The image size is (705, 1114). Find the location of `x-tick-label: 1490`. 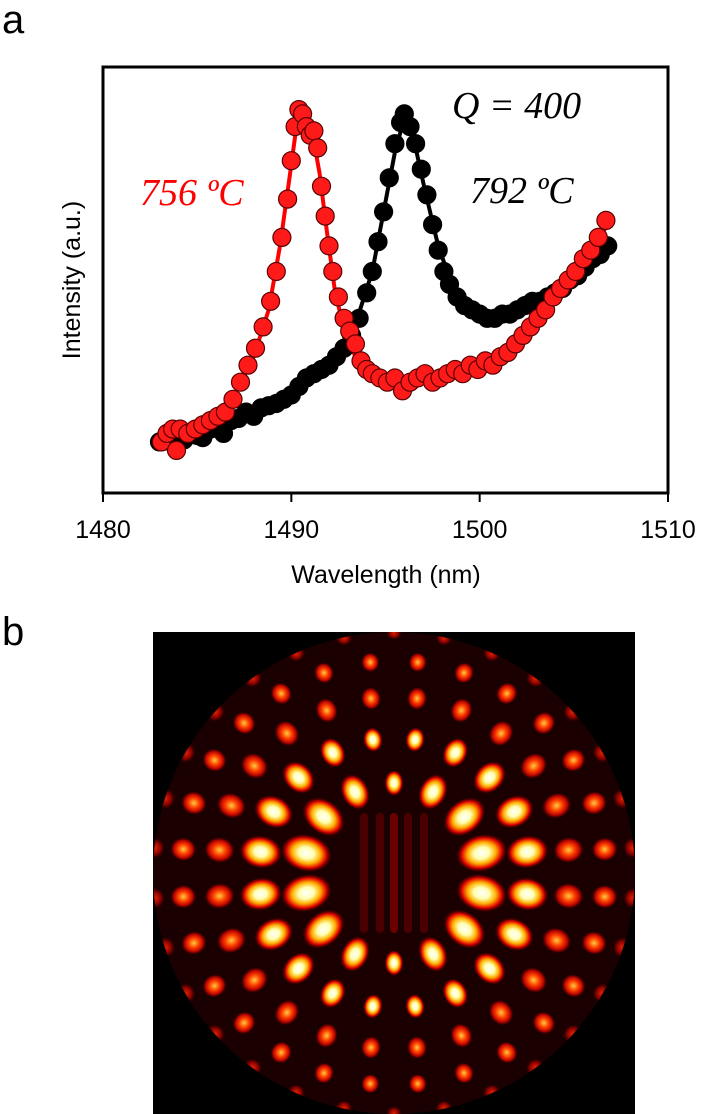

x-tick-label: 1490 is located at coordinates (292, 530).